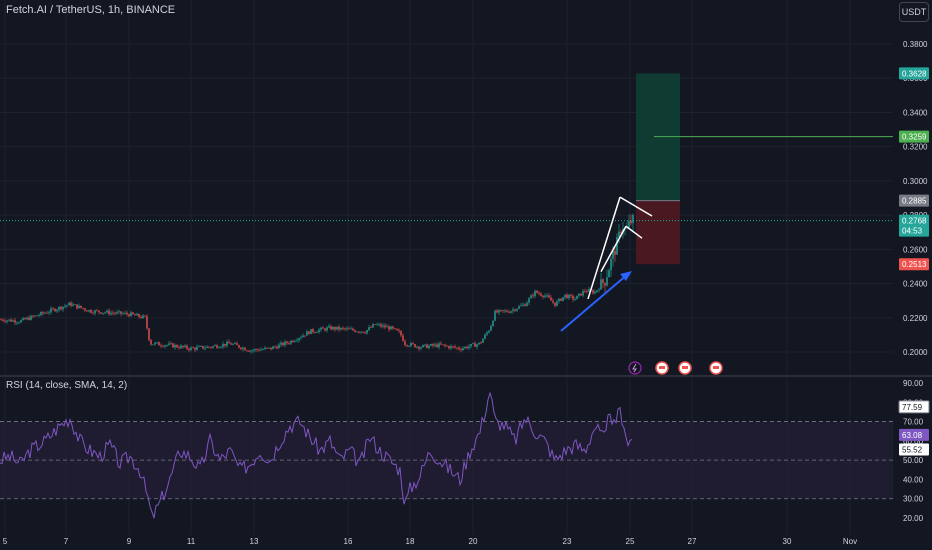  I want to click on rsi-tick-label: 30.00, so click(913, 499).